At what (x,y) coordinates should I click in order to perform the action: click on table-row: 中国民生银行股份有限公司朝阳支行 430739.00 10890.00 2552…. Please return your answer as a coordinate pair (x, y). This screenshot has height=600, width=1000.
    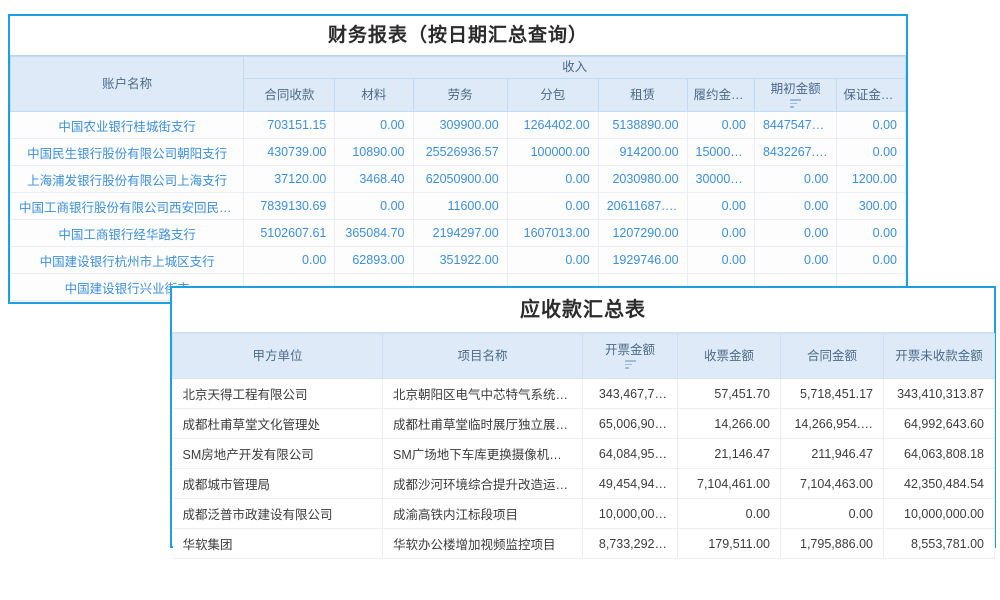
    Looking at the image, I should click on (457, 152).